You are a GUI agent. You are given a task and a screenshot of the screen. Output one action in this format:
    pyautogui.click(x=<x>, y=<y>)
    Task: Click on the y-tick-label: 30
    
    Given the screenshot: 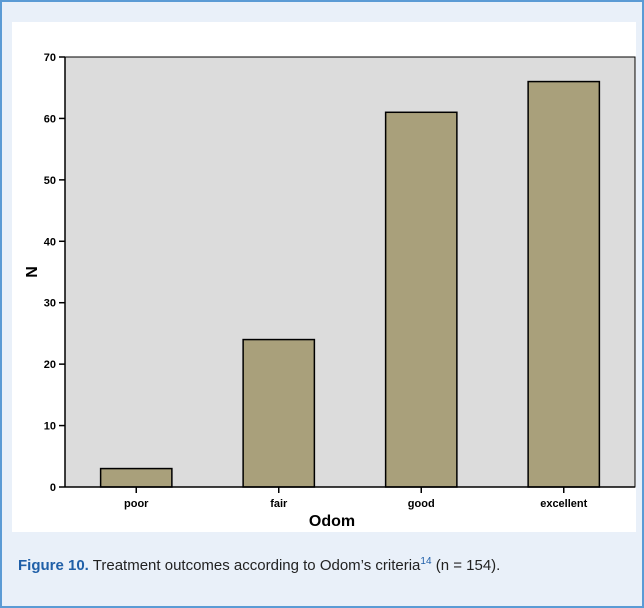 What is the action you would take?
    pyautogui.click(x=50, y=304)
    